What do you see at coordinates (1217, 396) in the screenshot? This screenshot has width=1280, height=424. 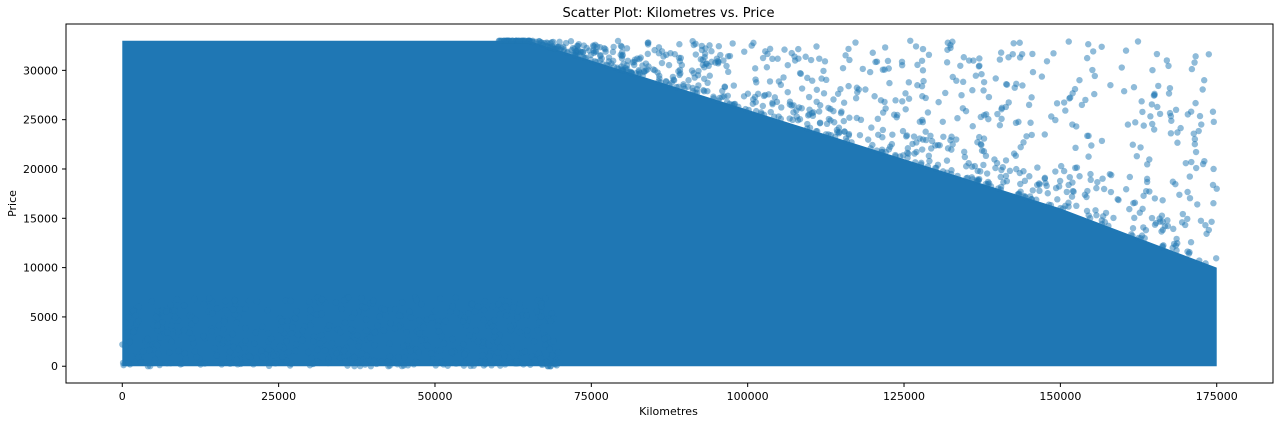 I see `x-tick-label: 175000` at bounding box center [1217, 396].